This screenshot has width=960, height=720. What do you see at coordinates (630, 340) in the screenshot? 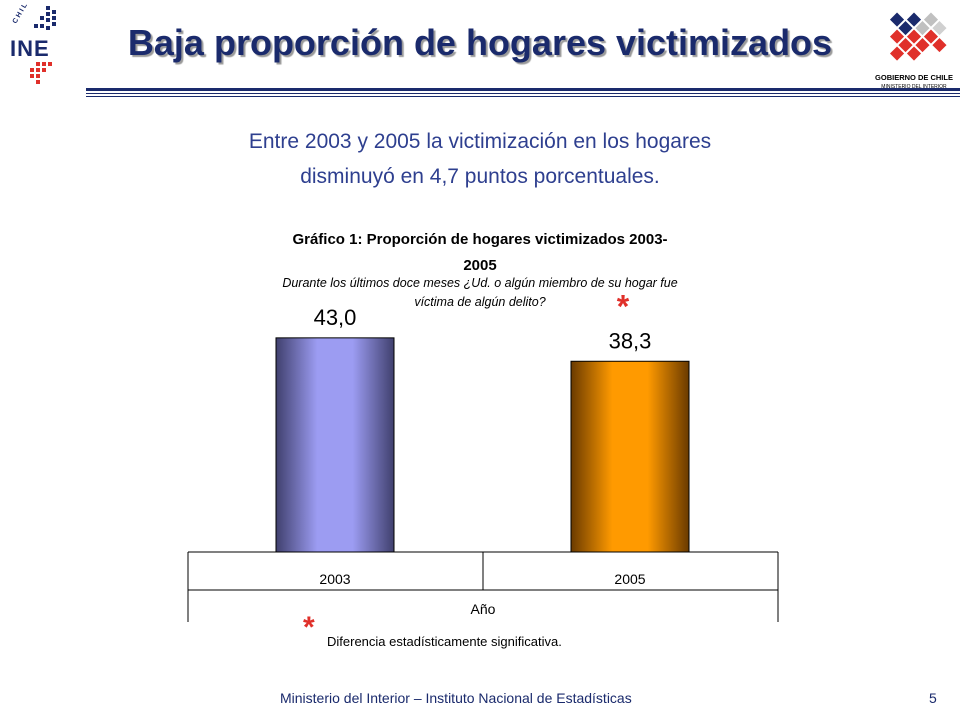
I see `data-label-2005: 38,3` at bounding box center [630, 340].